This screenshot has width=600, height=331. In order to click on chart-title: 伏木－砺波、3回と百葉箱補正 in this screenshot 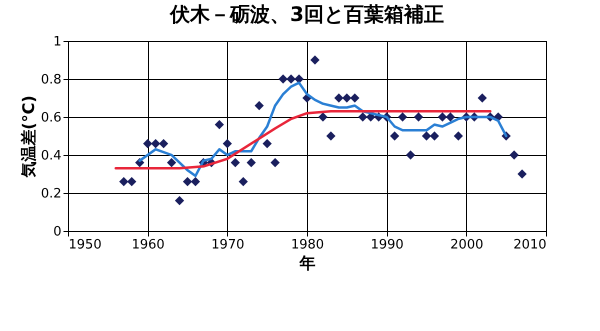, I will do `click(306, 14)`.